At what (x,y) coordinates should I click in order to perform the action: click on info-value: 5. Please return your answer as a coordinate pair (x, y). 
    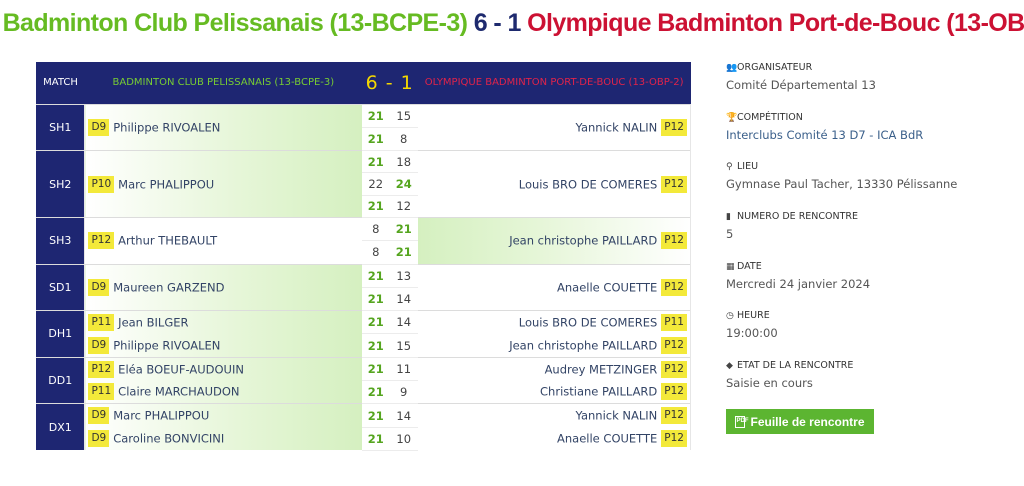
    Looking at the image, I should click on (730, 234).